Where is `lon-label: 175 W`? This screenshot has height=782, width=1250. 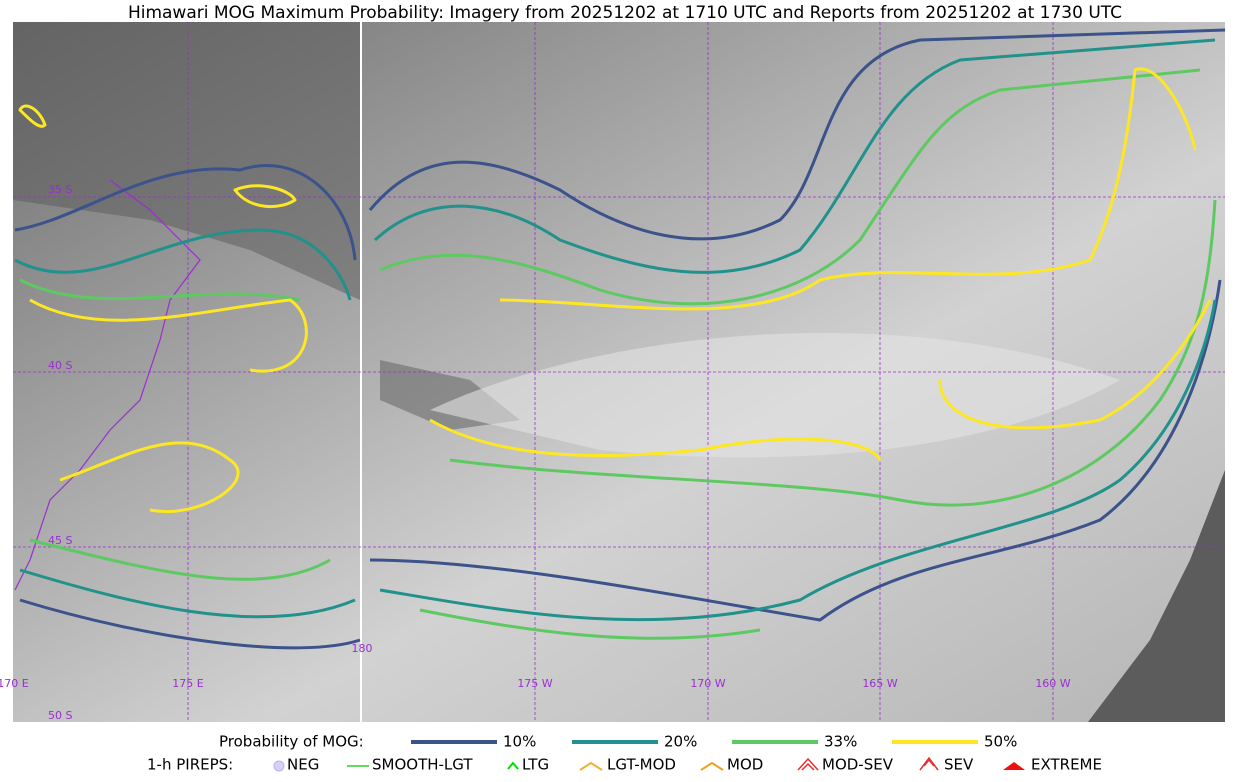
lon-label: 175 W is located at coordinates (534, 683).